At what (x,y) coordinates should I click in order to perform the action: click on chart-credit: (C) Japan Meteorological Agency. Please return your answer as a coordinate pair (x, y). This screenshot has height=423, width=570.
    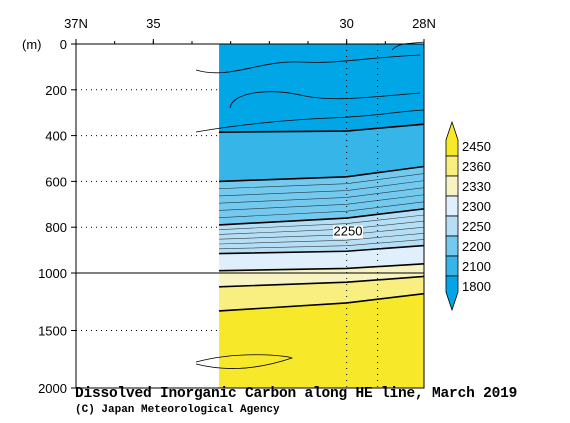
    Looking at the image, I should click on (177, 410).